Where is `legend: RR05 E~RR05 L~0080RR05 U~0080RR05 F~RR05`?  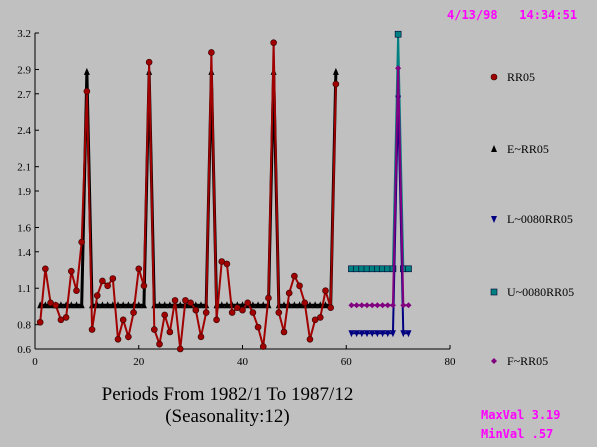 legend: RR05 E~RR05 L~0080RR05 U~0080RR05 F~RR05 is located at coordinates (532, 219).